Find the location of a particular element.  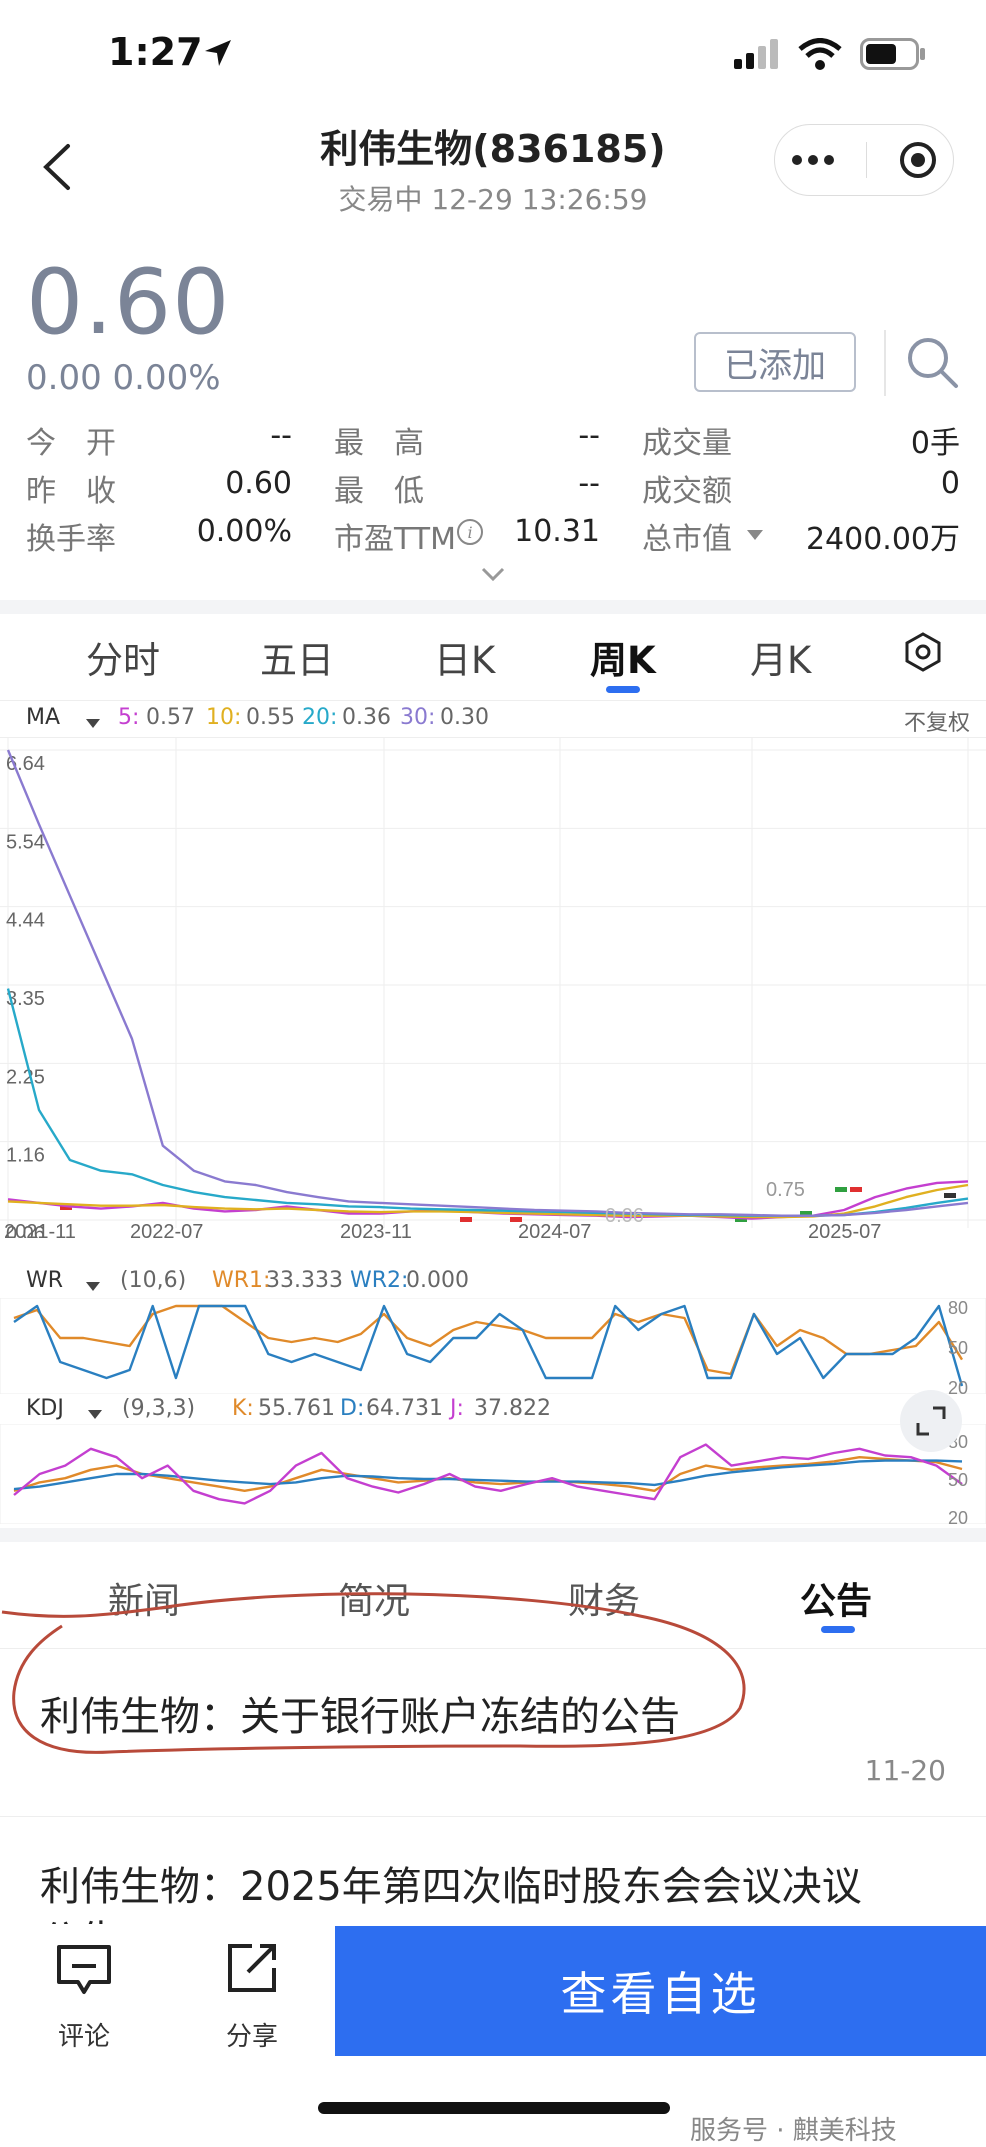

y-tick-label: 0.06 is located at coordinates (25, 1230).